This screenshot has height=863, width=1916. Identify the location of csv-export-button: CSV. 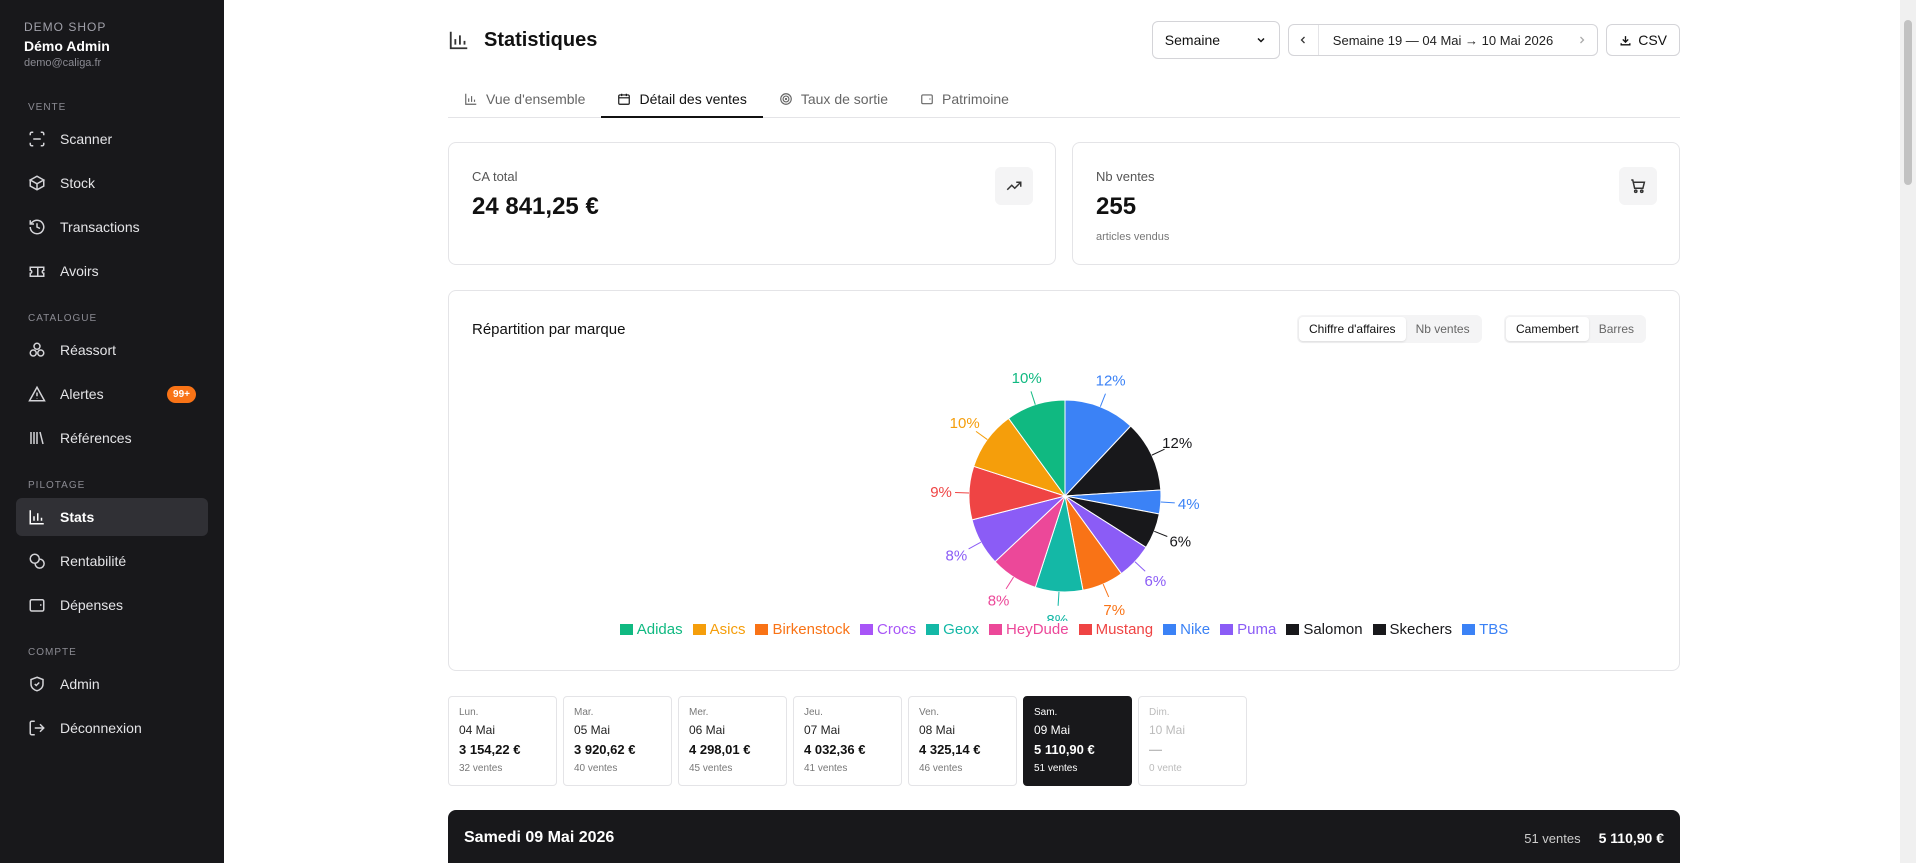
(1643, 40).